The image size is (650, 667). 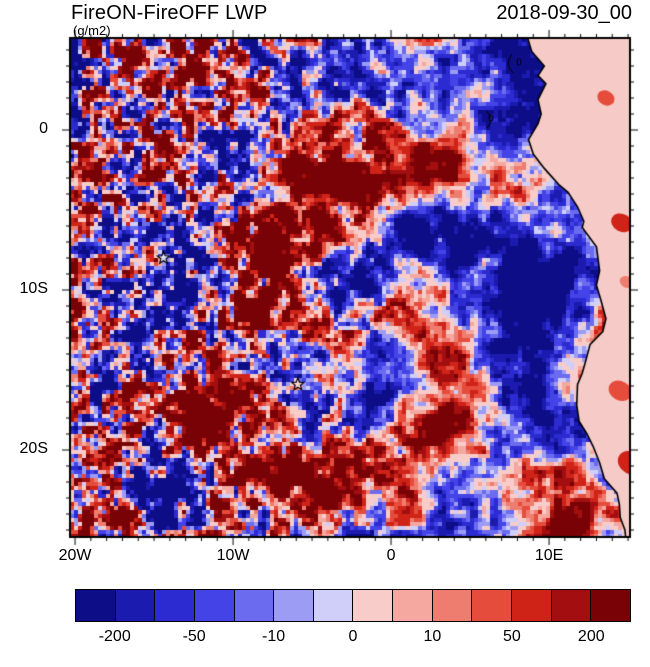 What do you see at coordinates (114, 636) in the screenshot?
I see `colorbar-tick-label: -200` at bounding box center [114, 636].